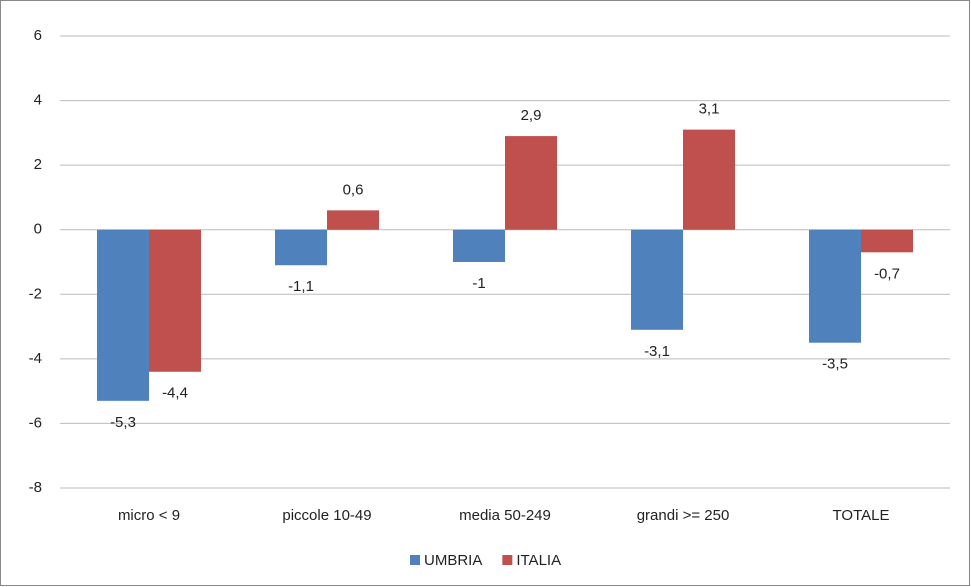 The image size is (971, 587). Describe the element at coordinates (35, 293) in the screenshot. I see `y-tick-label: -2` at that location.